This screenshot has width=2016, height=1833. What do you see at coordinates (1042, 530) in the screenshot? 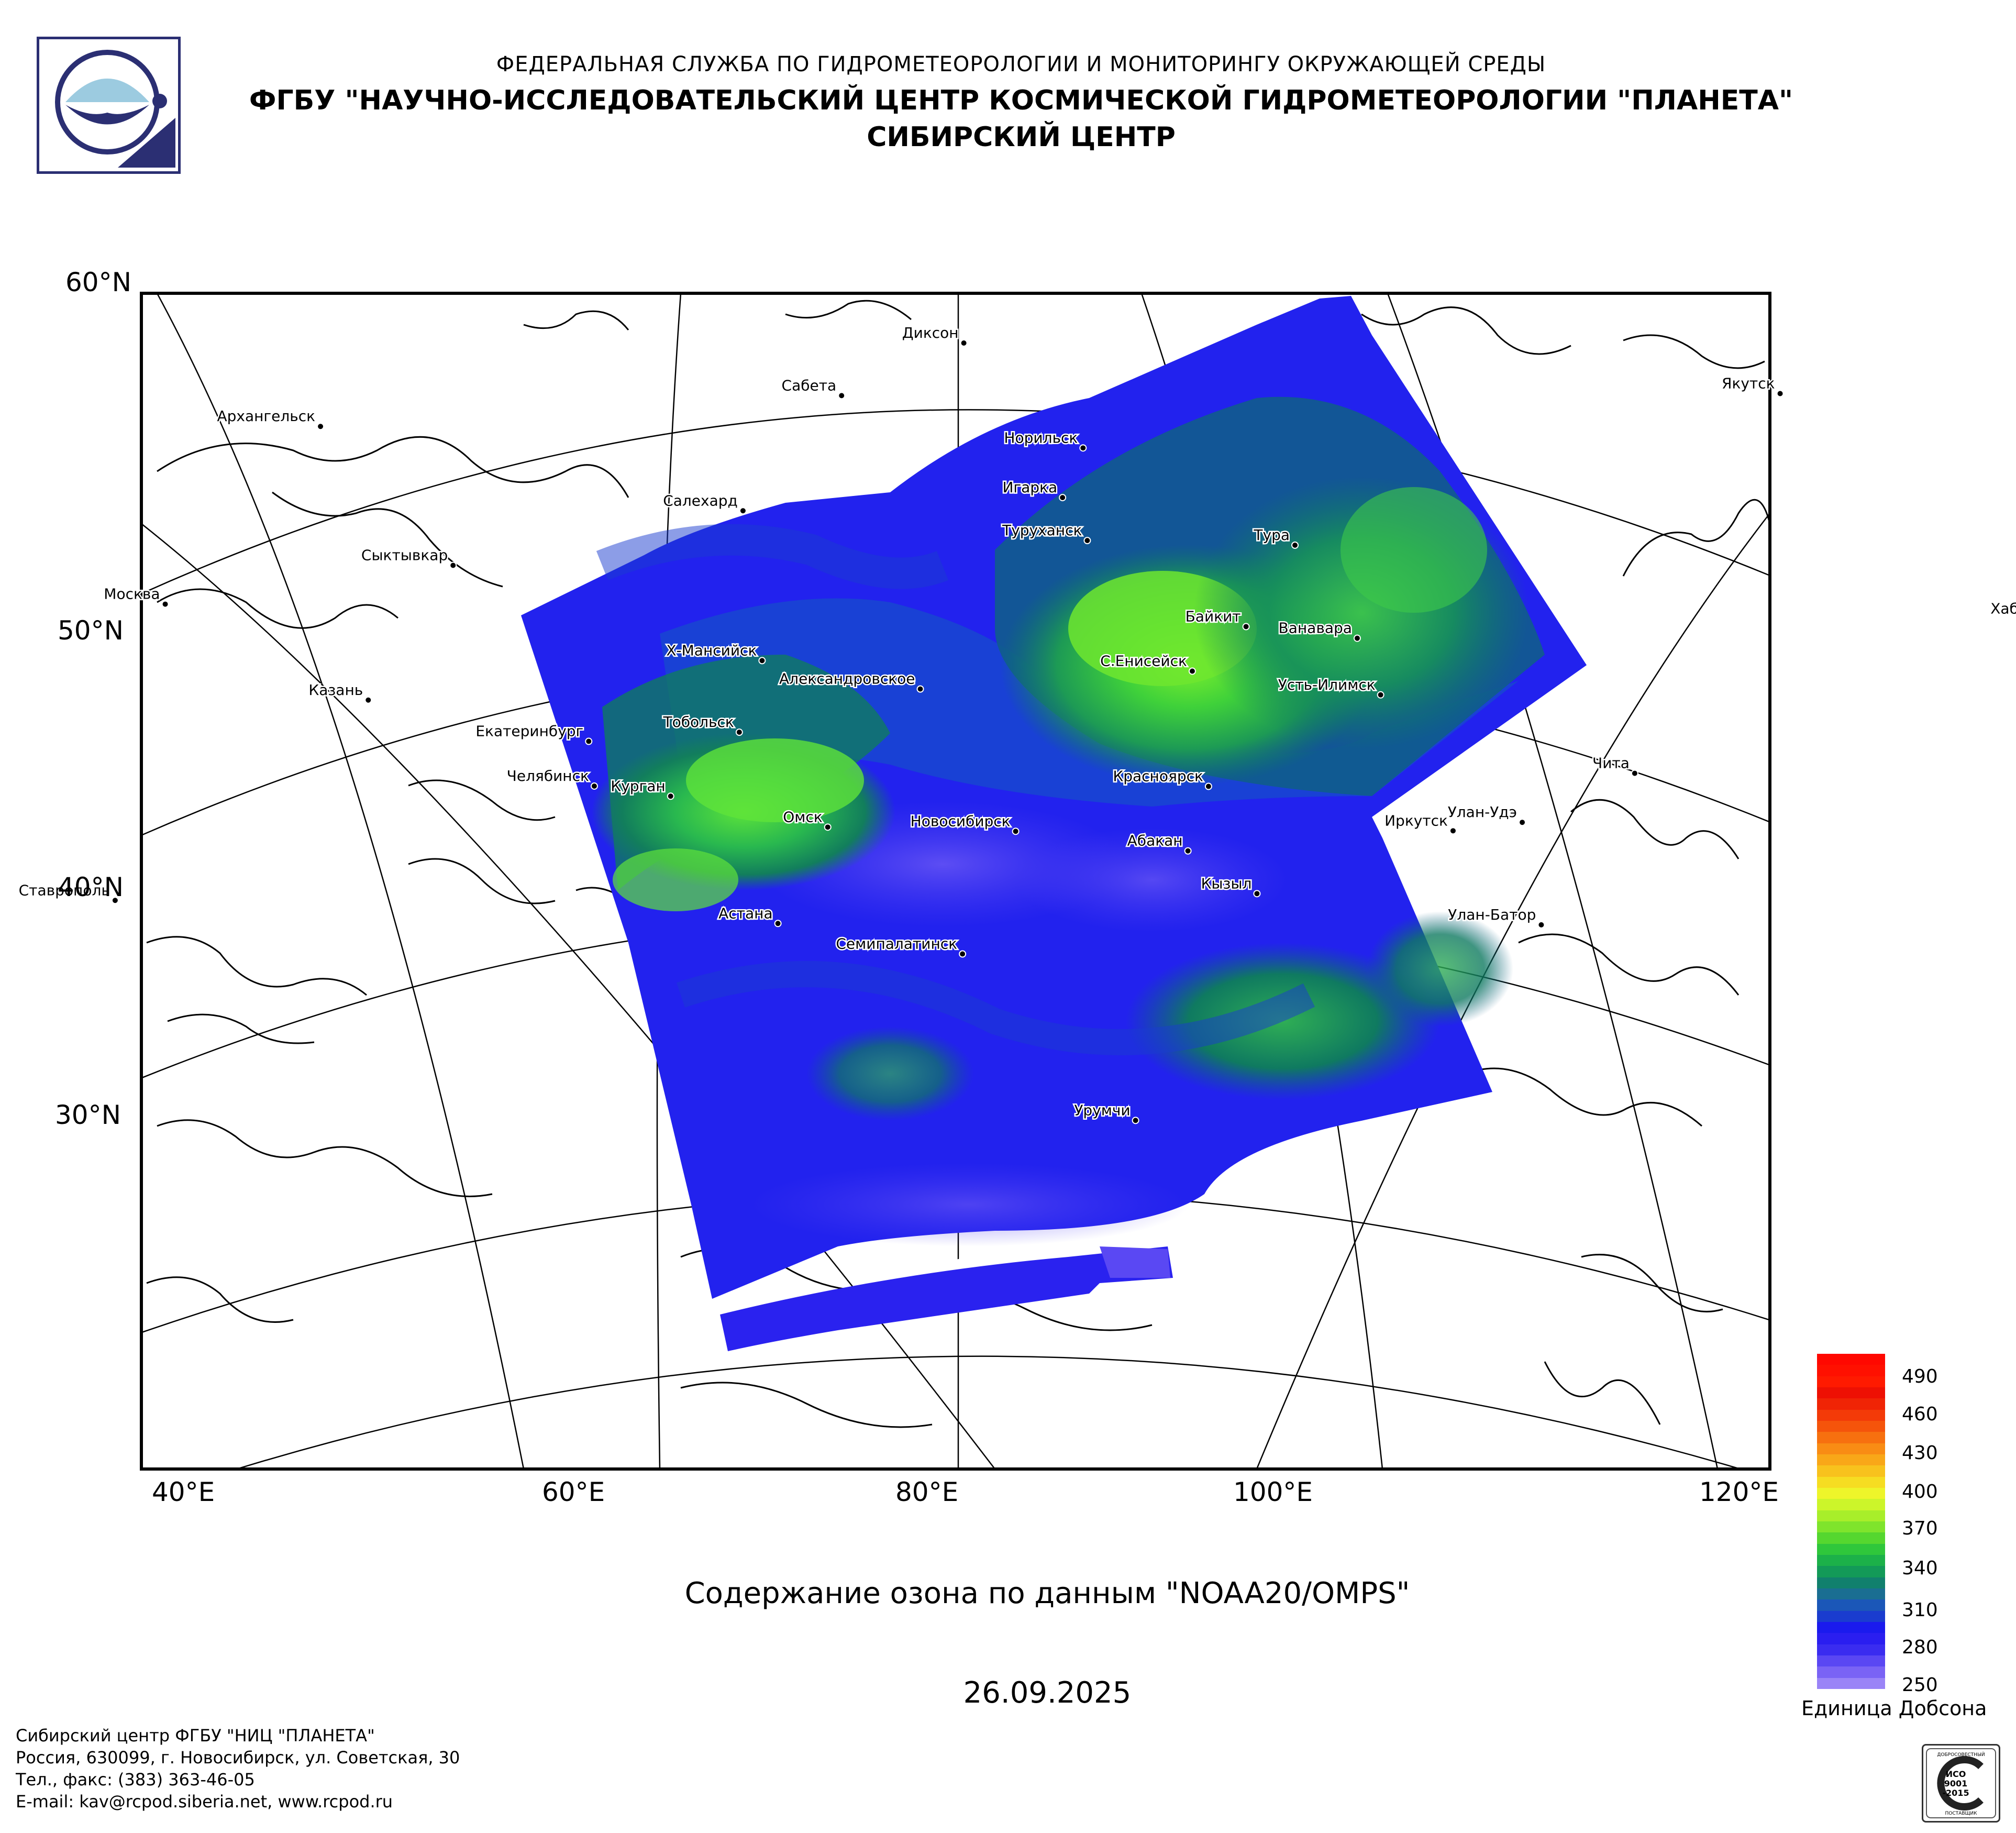
I see `city-label: Туруханск` at bounding box center [1042, 530].